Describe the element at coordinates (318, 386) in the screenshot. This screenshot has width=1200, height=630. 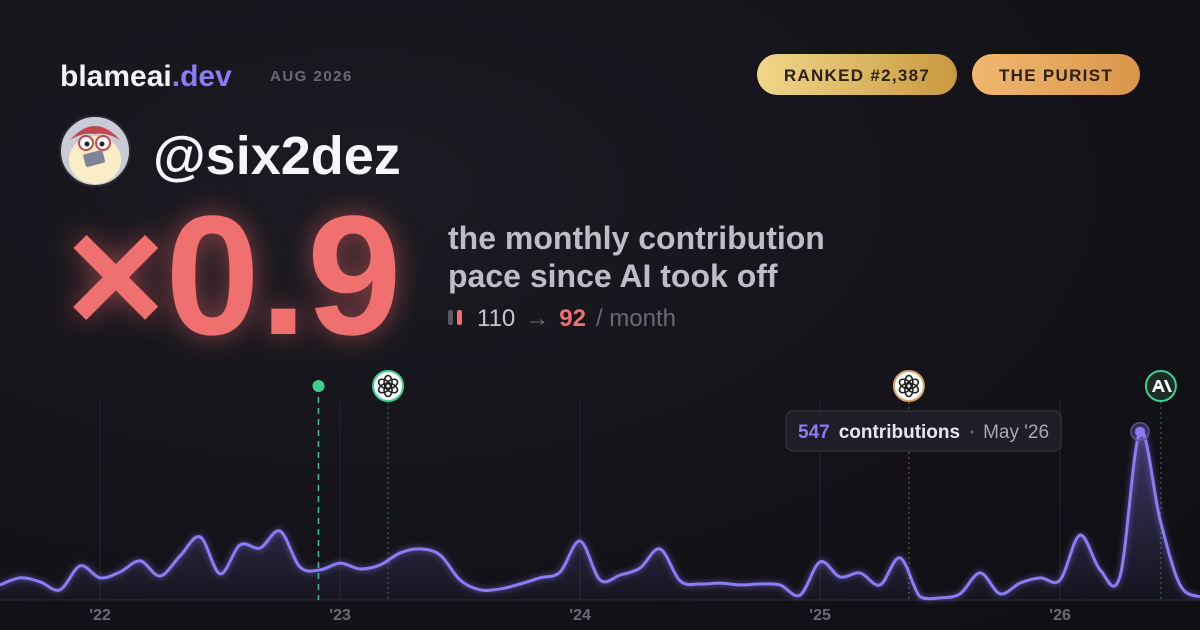
I see `event-dot` at that location.